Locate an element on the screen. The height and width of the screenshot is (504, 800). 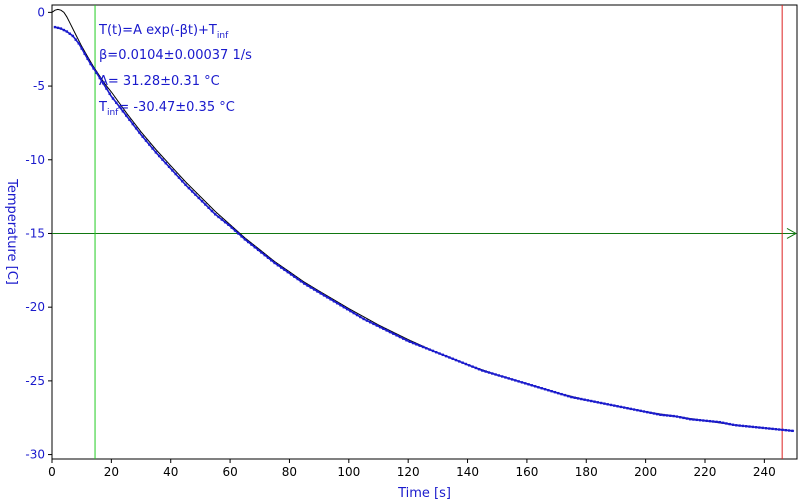
x-tick-label: 80 is located at coordinates (289, 472).